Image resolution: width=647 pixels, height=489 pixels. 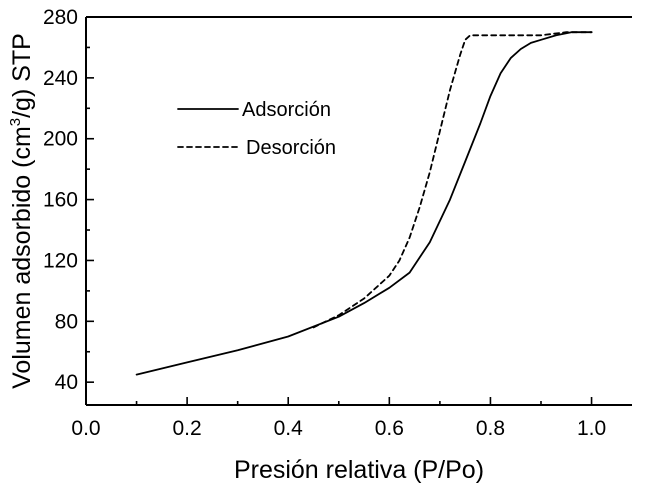 I want to click on y-tick-label: 240, so click(x=60, y=78).